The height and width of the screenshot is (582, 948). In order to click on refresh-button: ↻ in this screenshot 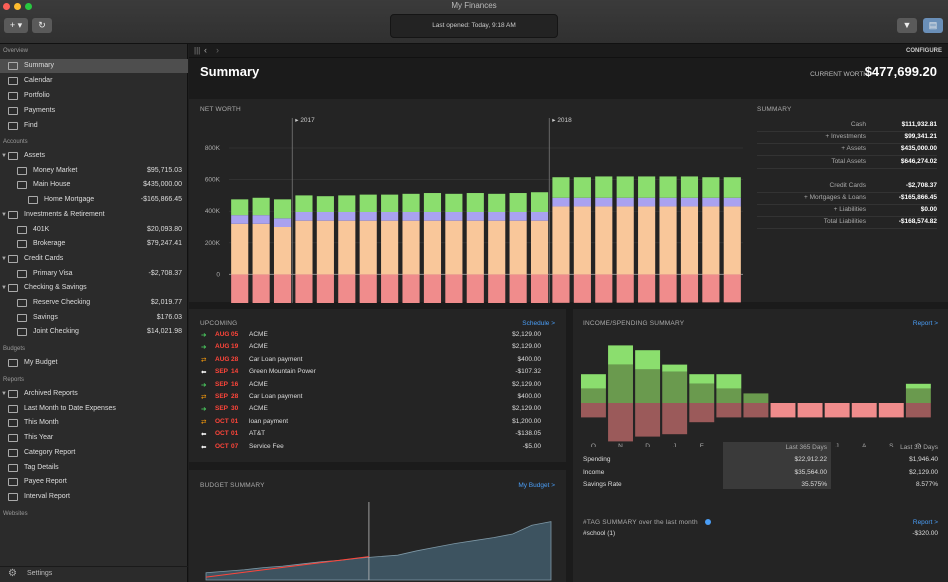, I will do `click(42, 25)`.